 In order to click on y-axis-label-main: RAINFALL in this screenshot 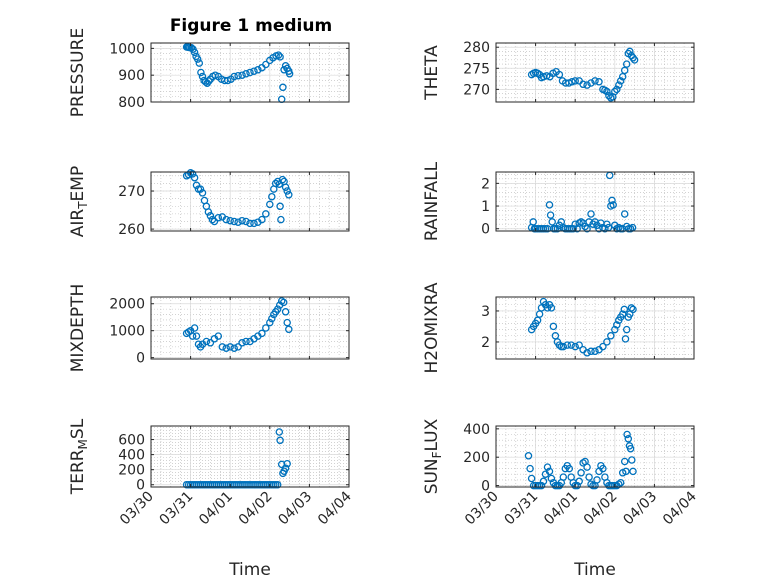, I will do `click(432, 201)`.